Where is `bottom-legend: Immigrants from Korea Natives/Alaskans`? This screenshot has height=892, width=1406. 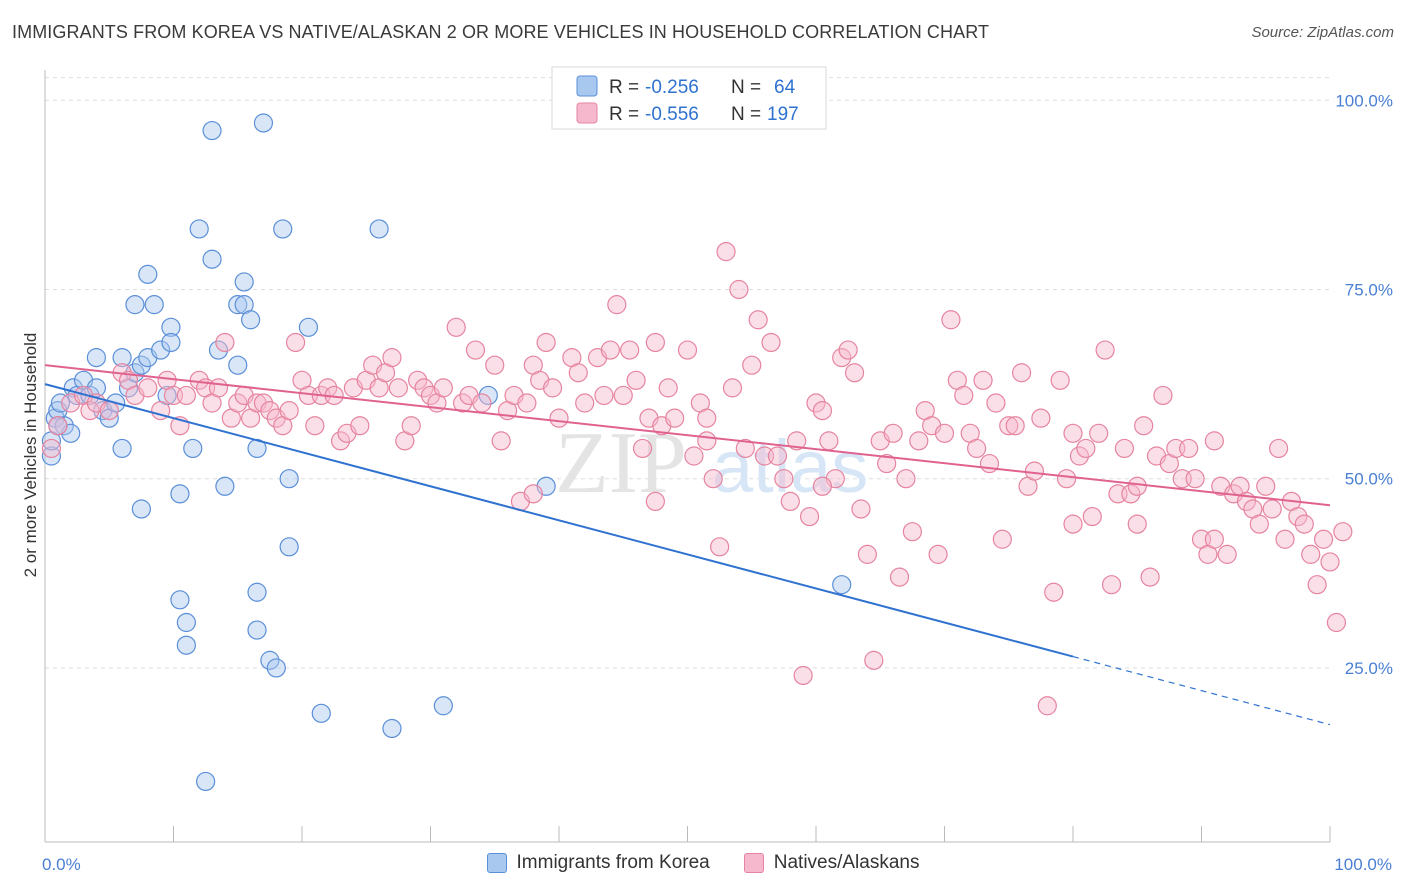 bottom-legend: Immigrants from Korea Natives/Alaskans is located at coordinates (703, 863).